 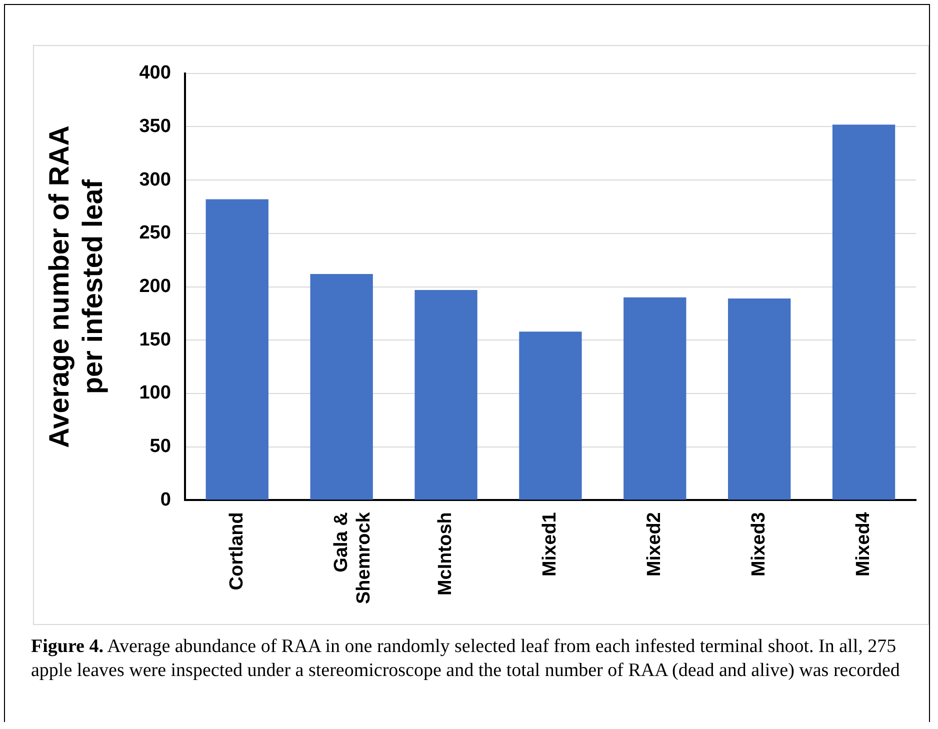 What do you see at coordinates (165, 499) in the screenshot?
I see `y-tick-label: 0` at bounding box center [165, 499].